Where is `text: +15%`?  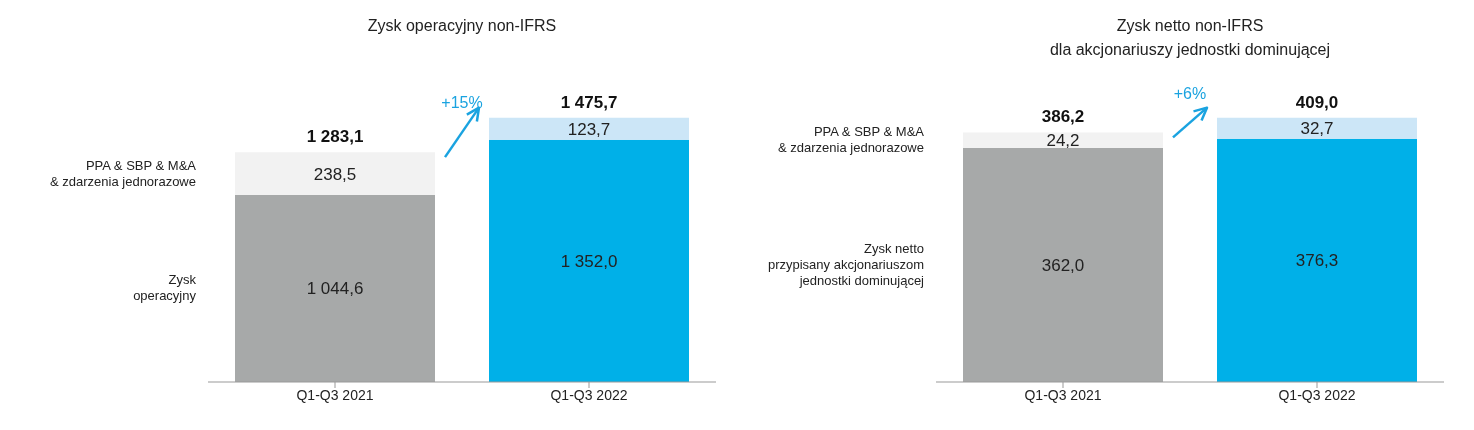 text: +15% is located at coordinates (462, 103).